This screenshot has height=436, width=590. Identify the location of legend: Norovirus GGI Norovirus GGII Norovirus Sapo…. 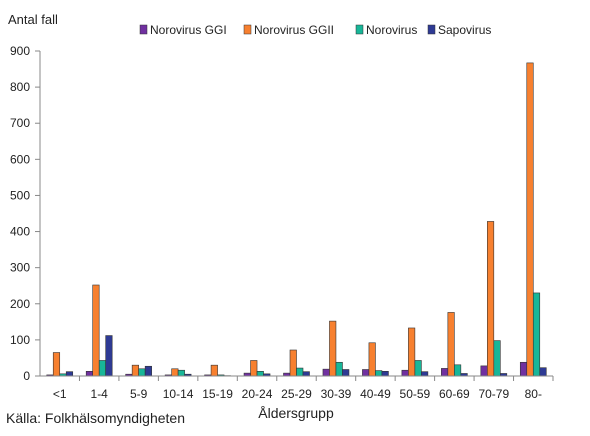
(315, 30).